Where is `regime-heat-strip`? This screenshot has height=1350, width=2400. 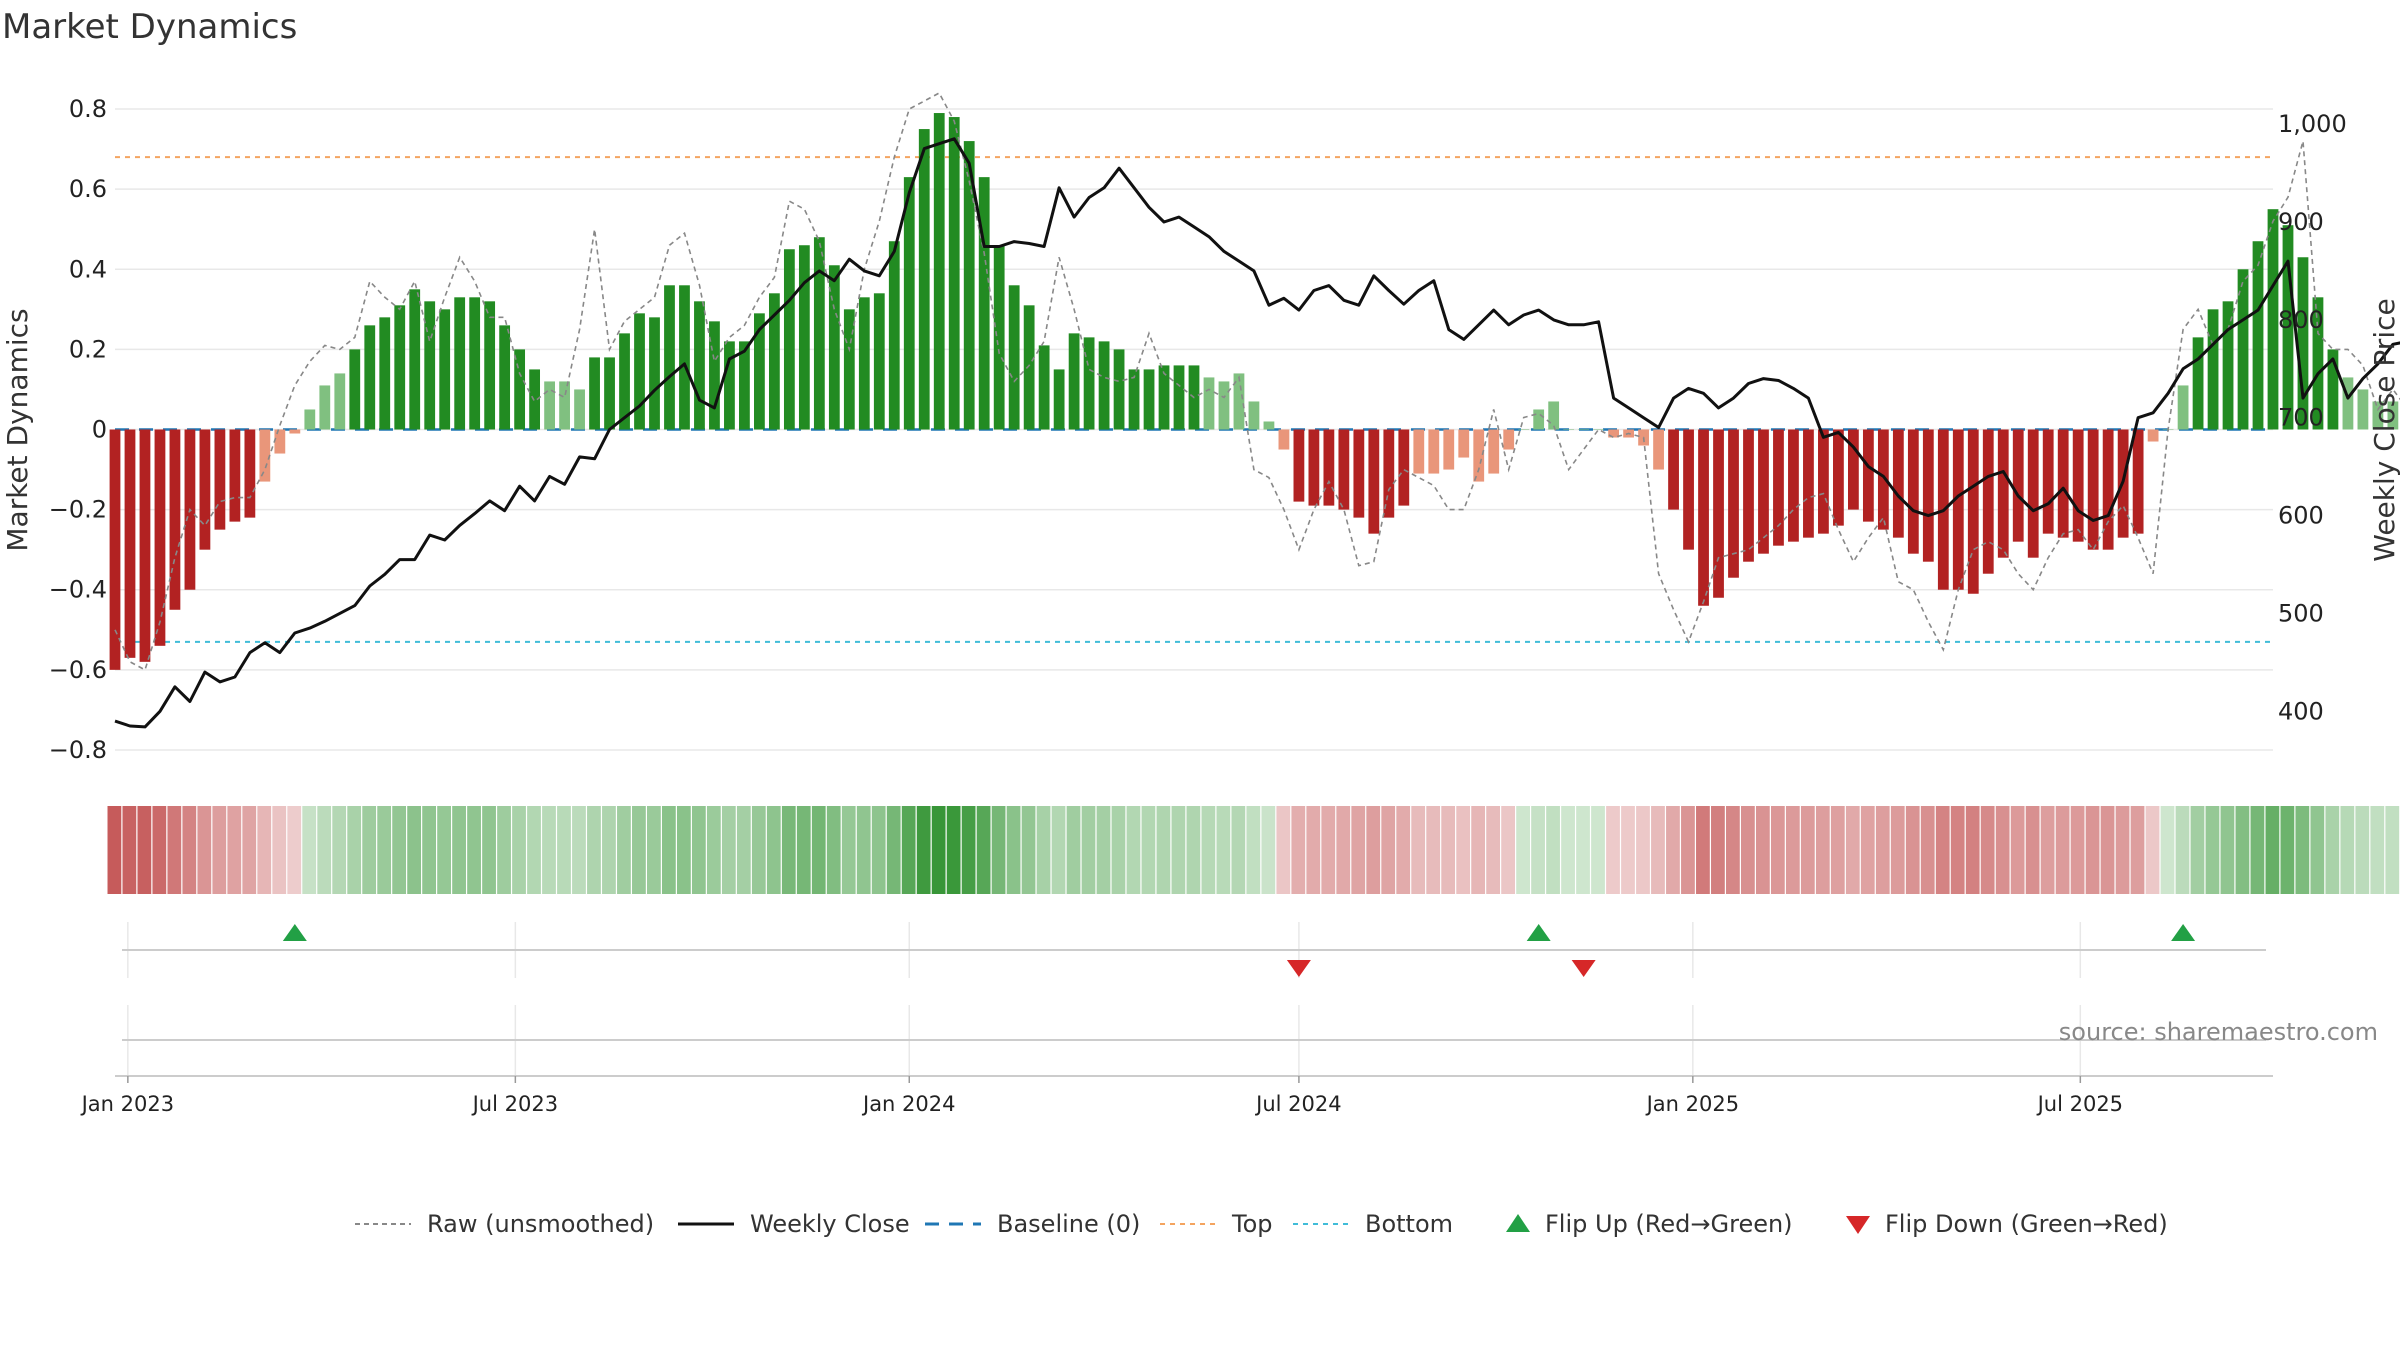 regime-heat-strip is located at coordinates (1253, 850).